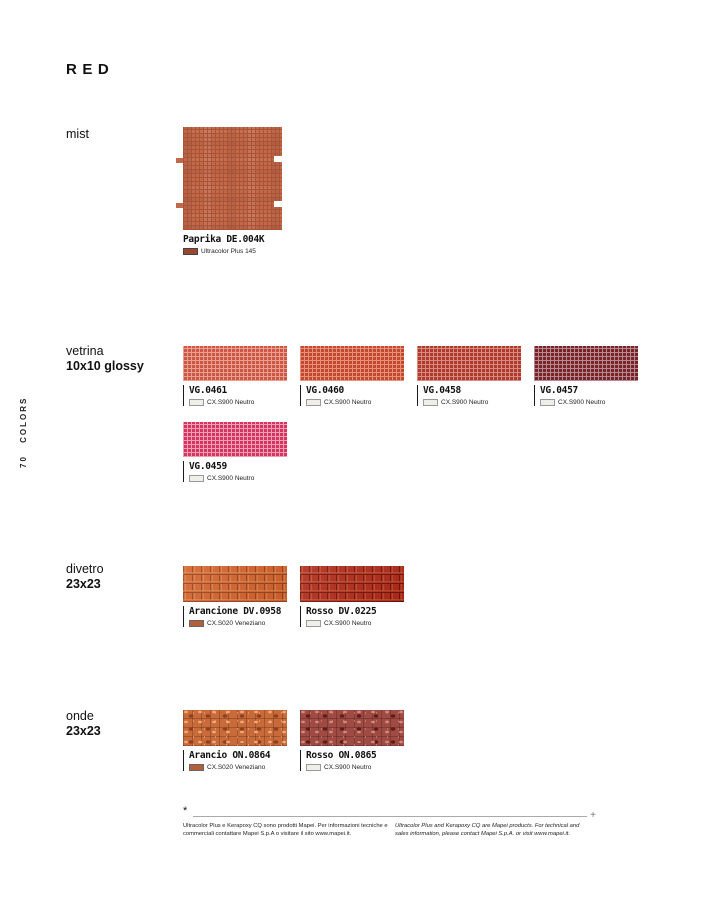 Image resolution: width=710 pixels, height=904 pixels. I want to click on swatch-block: Arancione DV.0958 CX.S020 Veneziano, so click(235, 596).